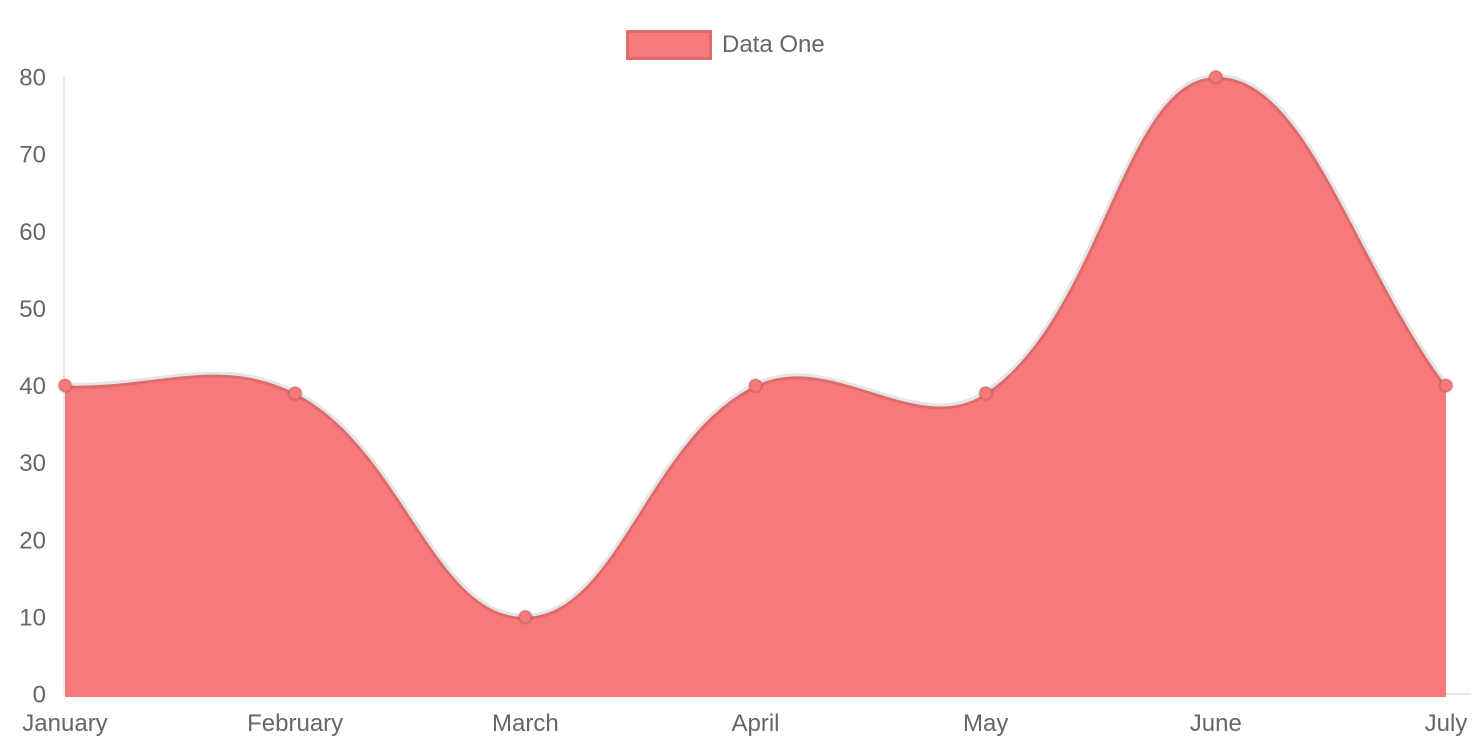  What do you see at coordinates (773, 44) in the screenshot?
I see `legend-label: Data One` at bounding box center [773, 44].